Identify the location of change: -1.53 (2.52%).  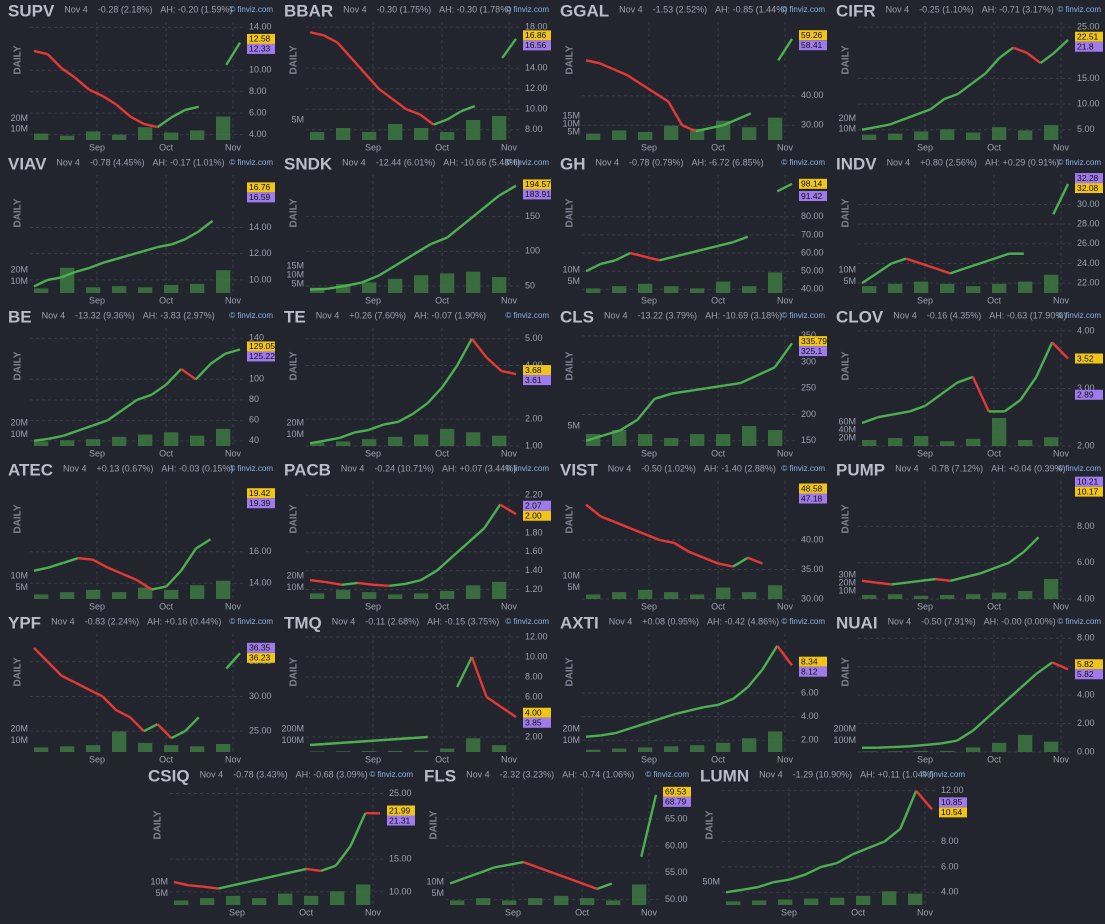
(680, 9).